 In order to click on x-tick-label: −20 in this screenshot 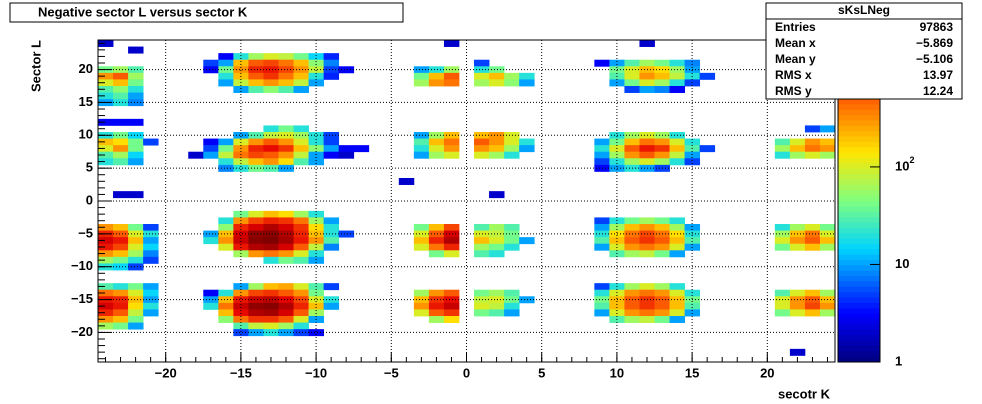, I will do `click(166, 372)`.